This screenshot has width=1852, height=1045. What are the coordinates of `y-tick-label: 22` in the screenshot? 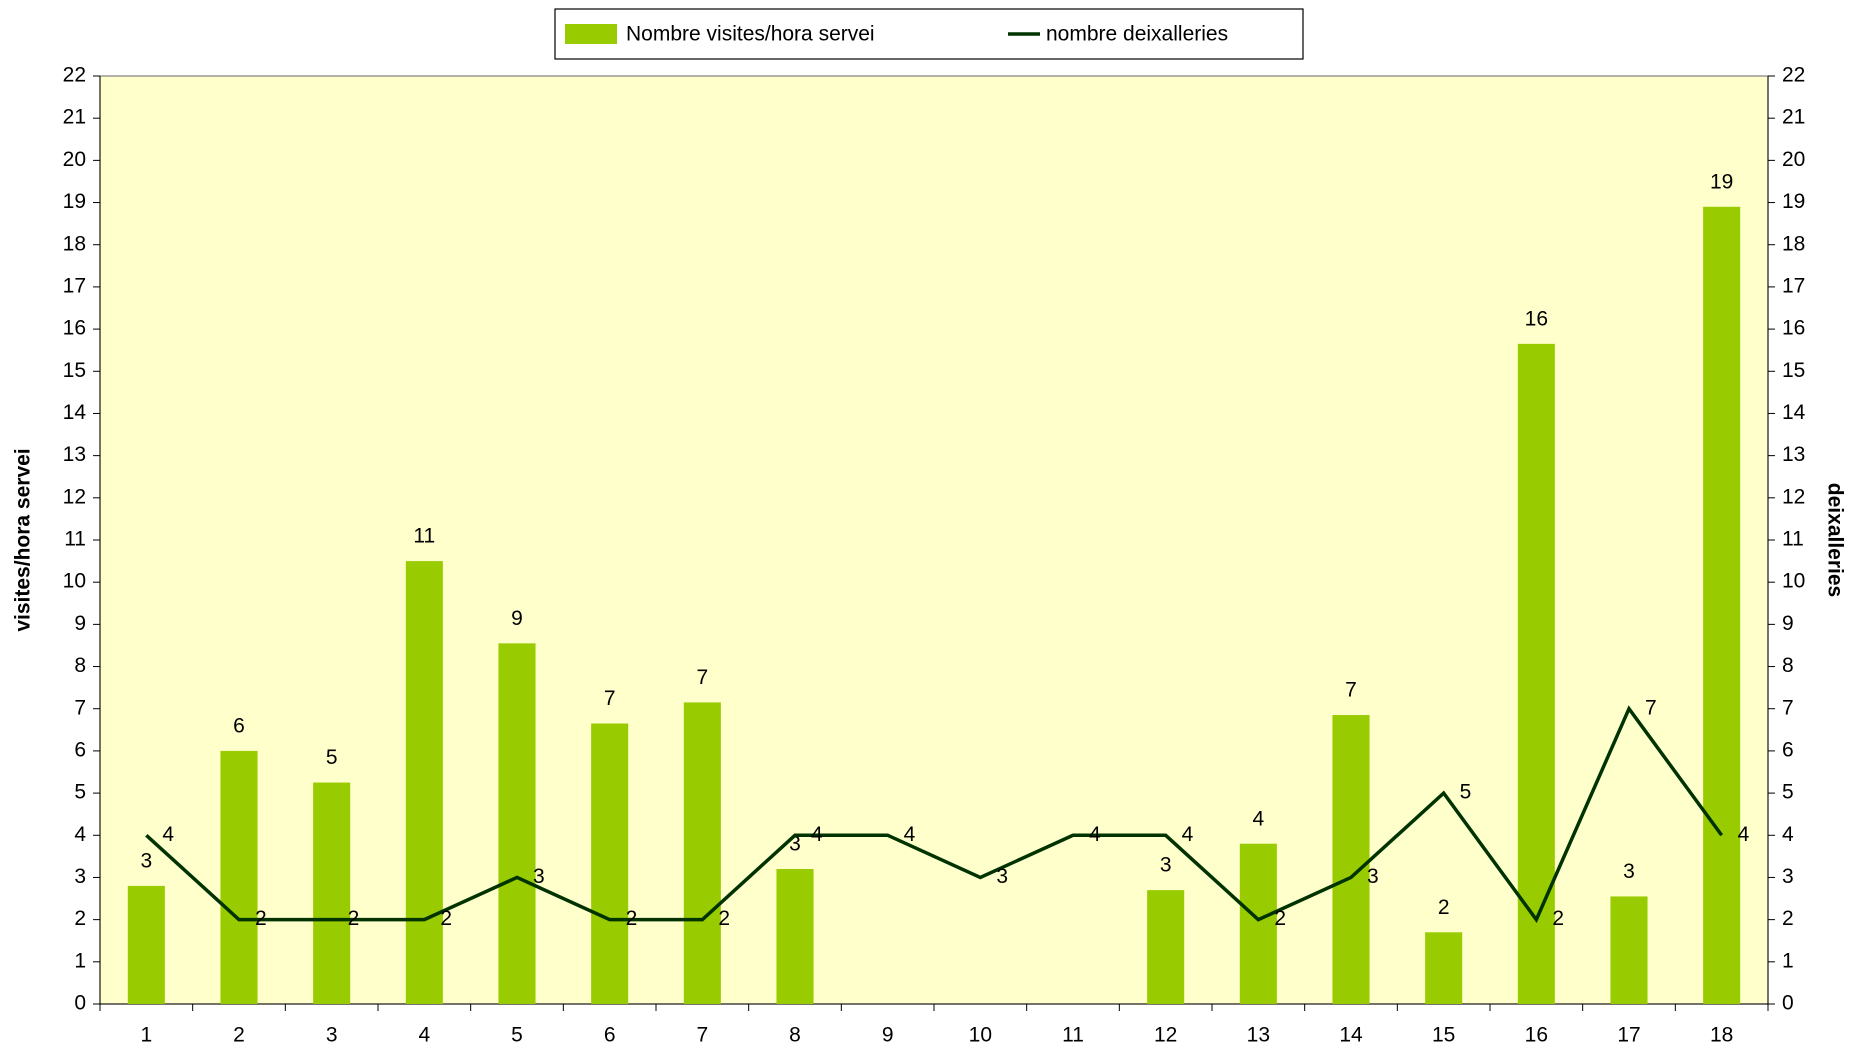 It's located at (74, 75).